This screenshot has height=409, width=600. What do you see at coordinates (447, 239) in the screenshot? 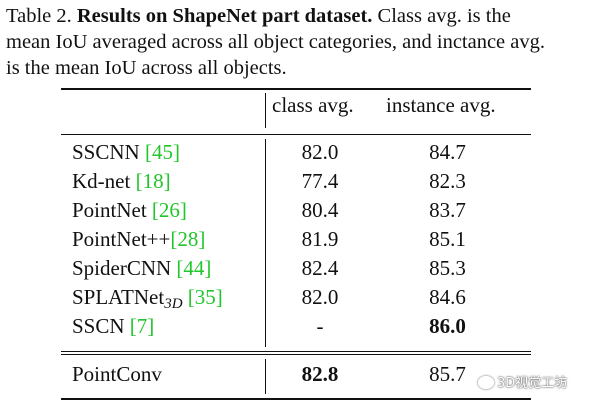
I see `row-instance-avg: 85.1` at bounding box center [447, 239].